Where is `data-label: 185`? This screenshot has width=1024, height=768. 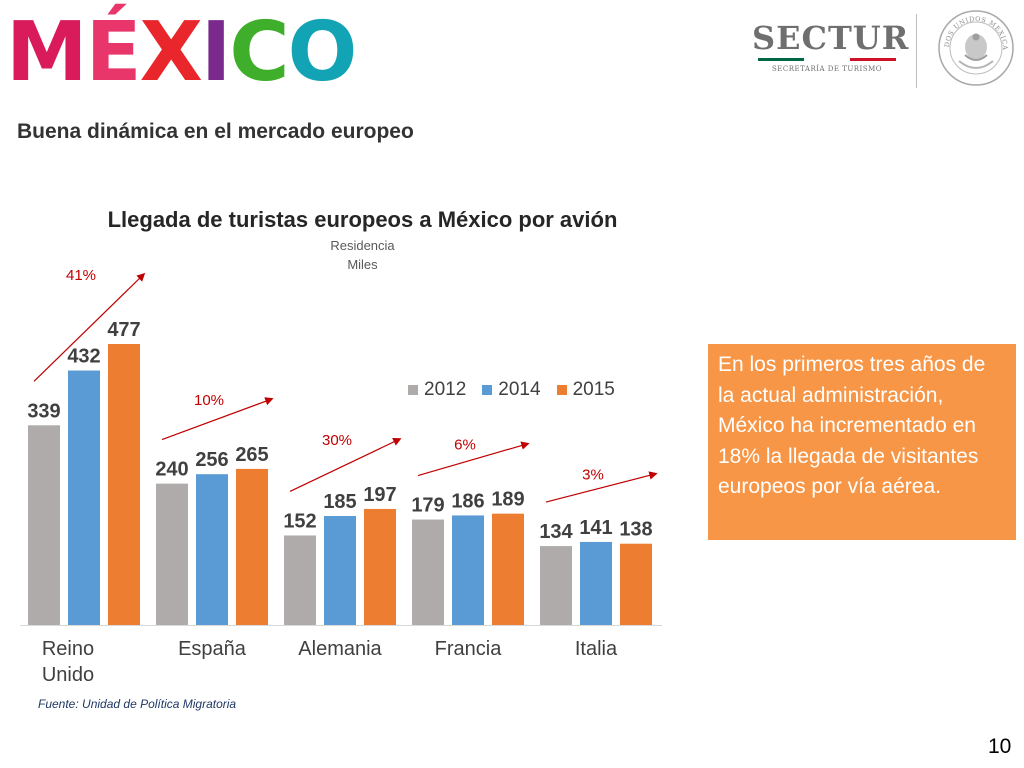
data-label: 185 is located at coordinates (339, 502).